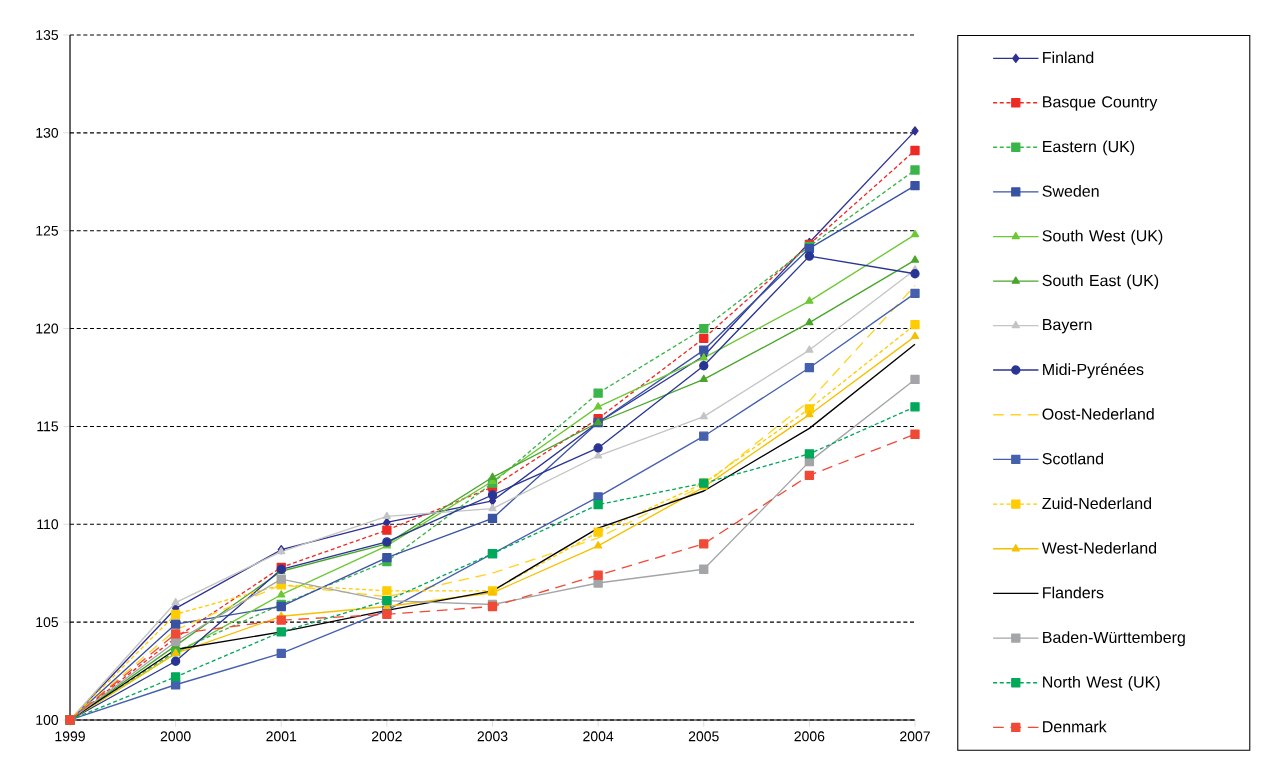 This screenshot has width=1288, height=784. I want to click on x-tick-label: 2004, so click(598, 736).